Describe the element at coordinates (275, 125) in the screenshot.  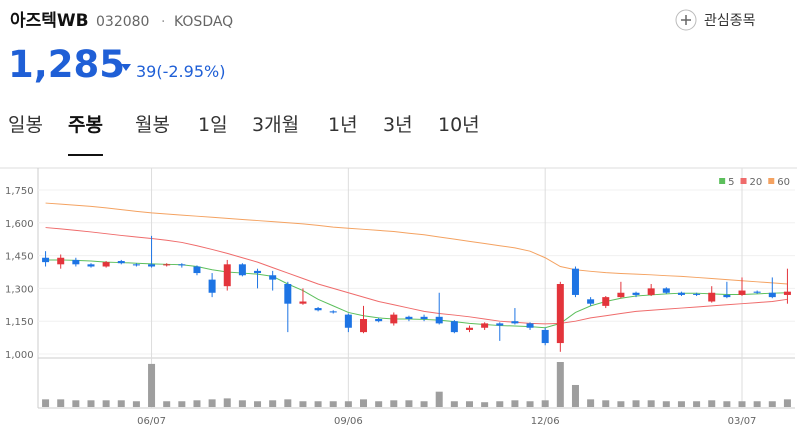
I see `tab: 3개월` at that location.